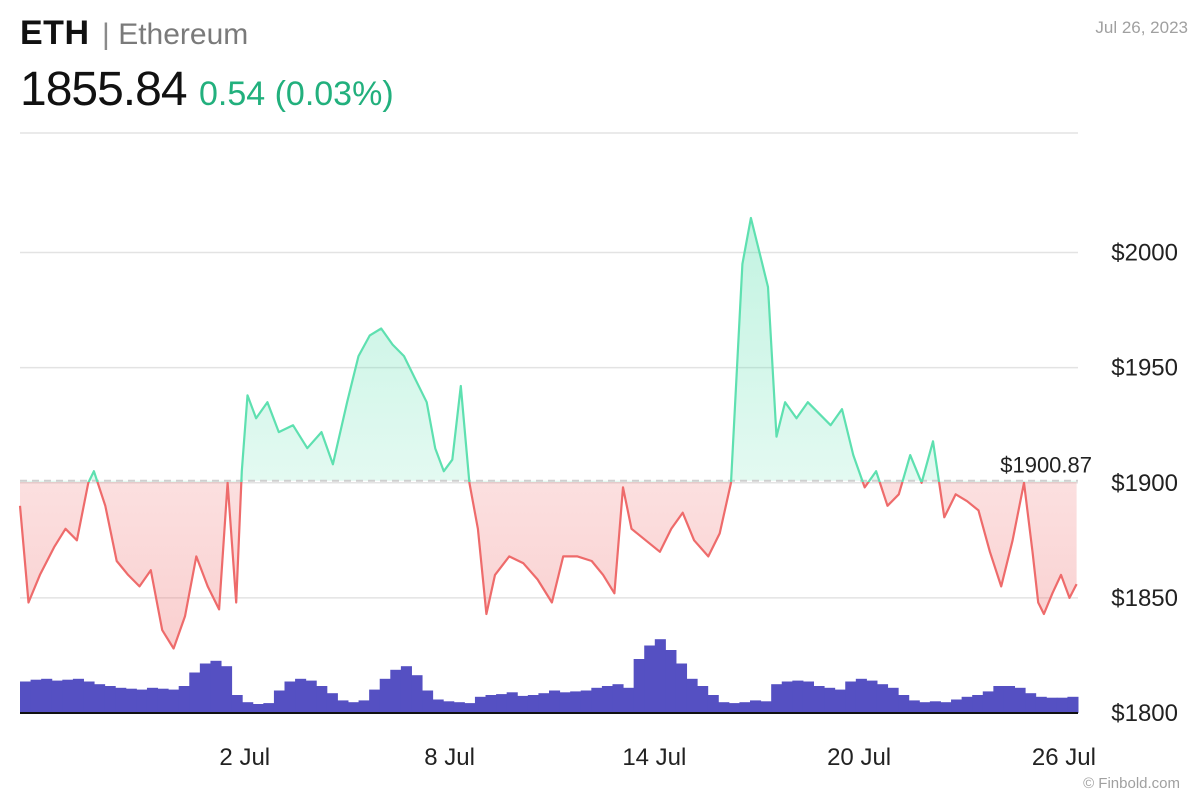  Describe the element at coordinates (549, 676) in the screenshot. I see `volume-bars` at that location.